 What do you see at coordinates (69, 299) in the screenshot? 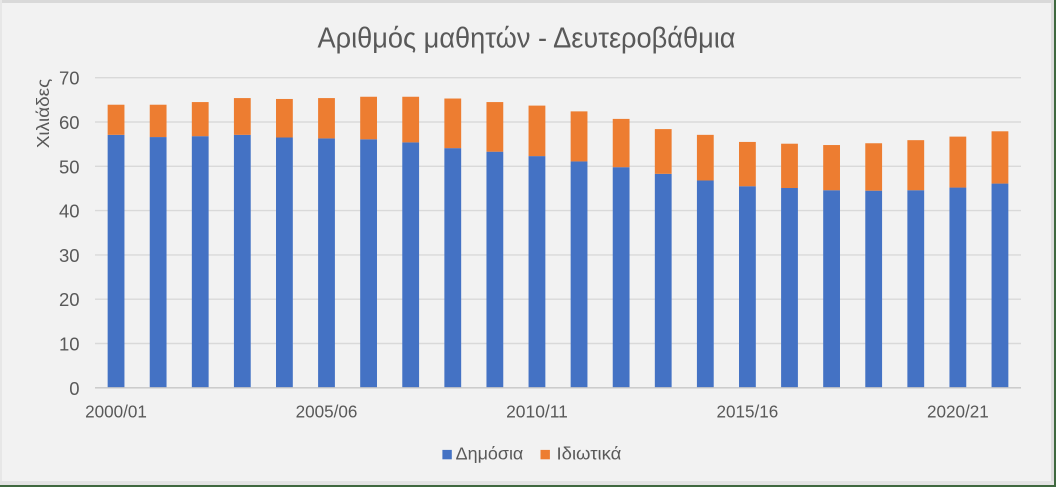
I see `svg-text: 20` at bounding box center [69, 299].